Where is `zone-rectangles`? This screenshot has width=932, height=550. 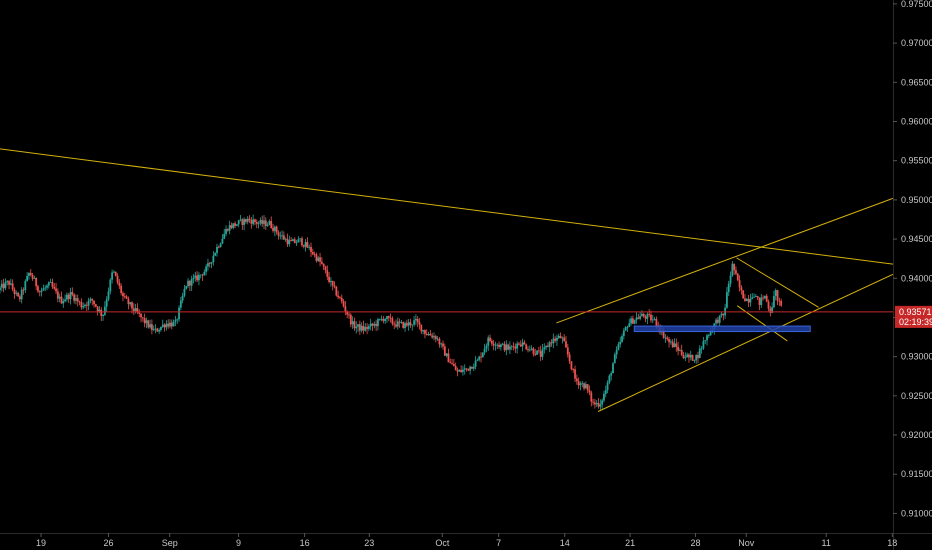
zone-rectangles is located at coordinates (722, 329).